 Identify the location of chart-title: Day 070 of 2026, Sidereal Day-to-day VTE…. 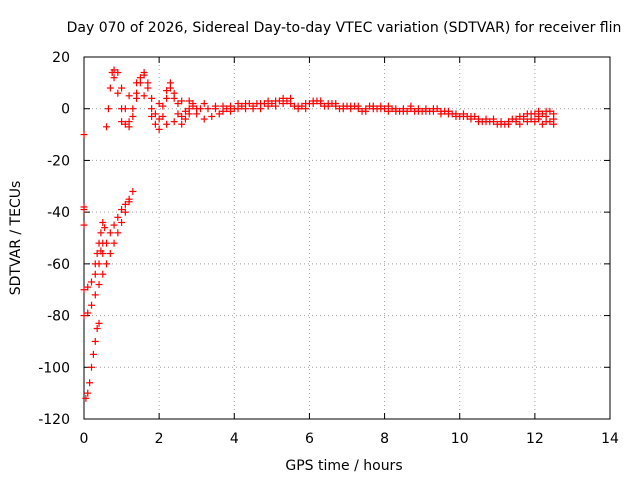
(344, 28).